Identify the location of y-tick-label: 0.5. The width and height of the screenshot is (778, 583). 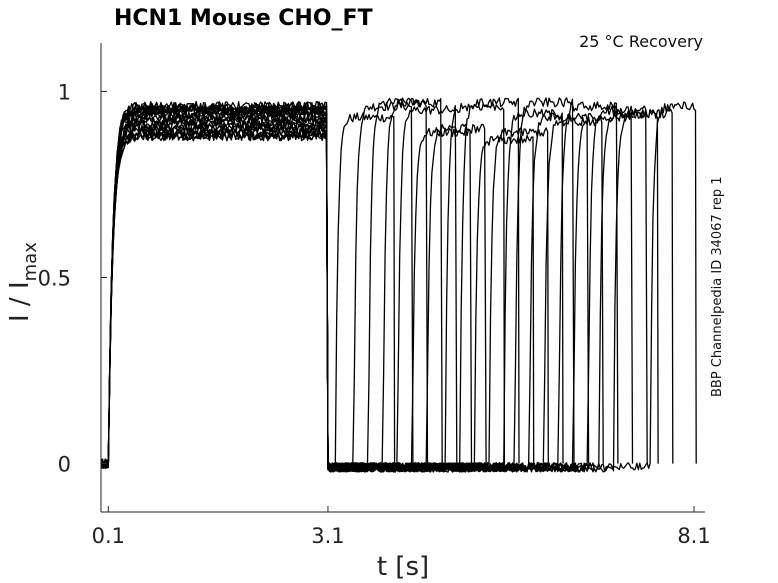
(54, 279).